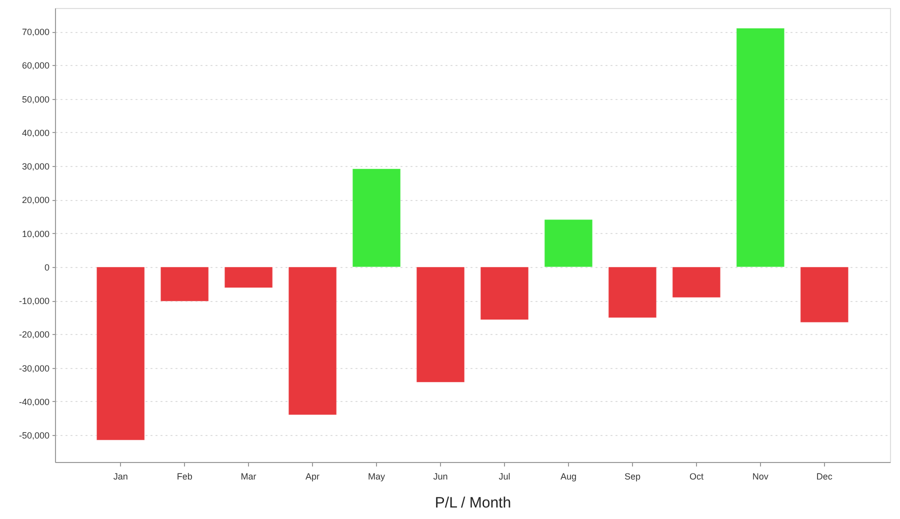 The height and width of the screenshot is (519, 900). Describe the element at coordinates (47, 267) in the screenshot. I see `y-tick-label: 0` at that location.